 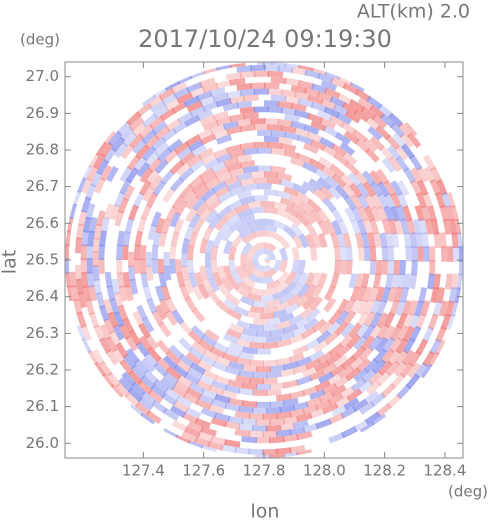 What do you see at coordinates (42, 370) in the screenshot?
I see `y-tick-label: 26.2` at bounding box center [42, 370].